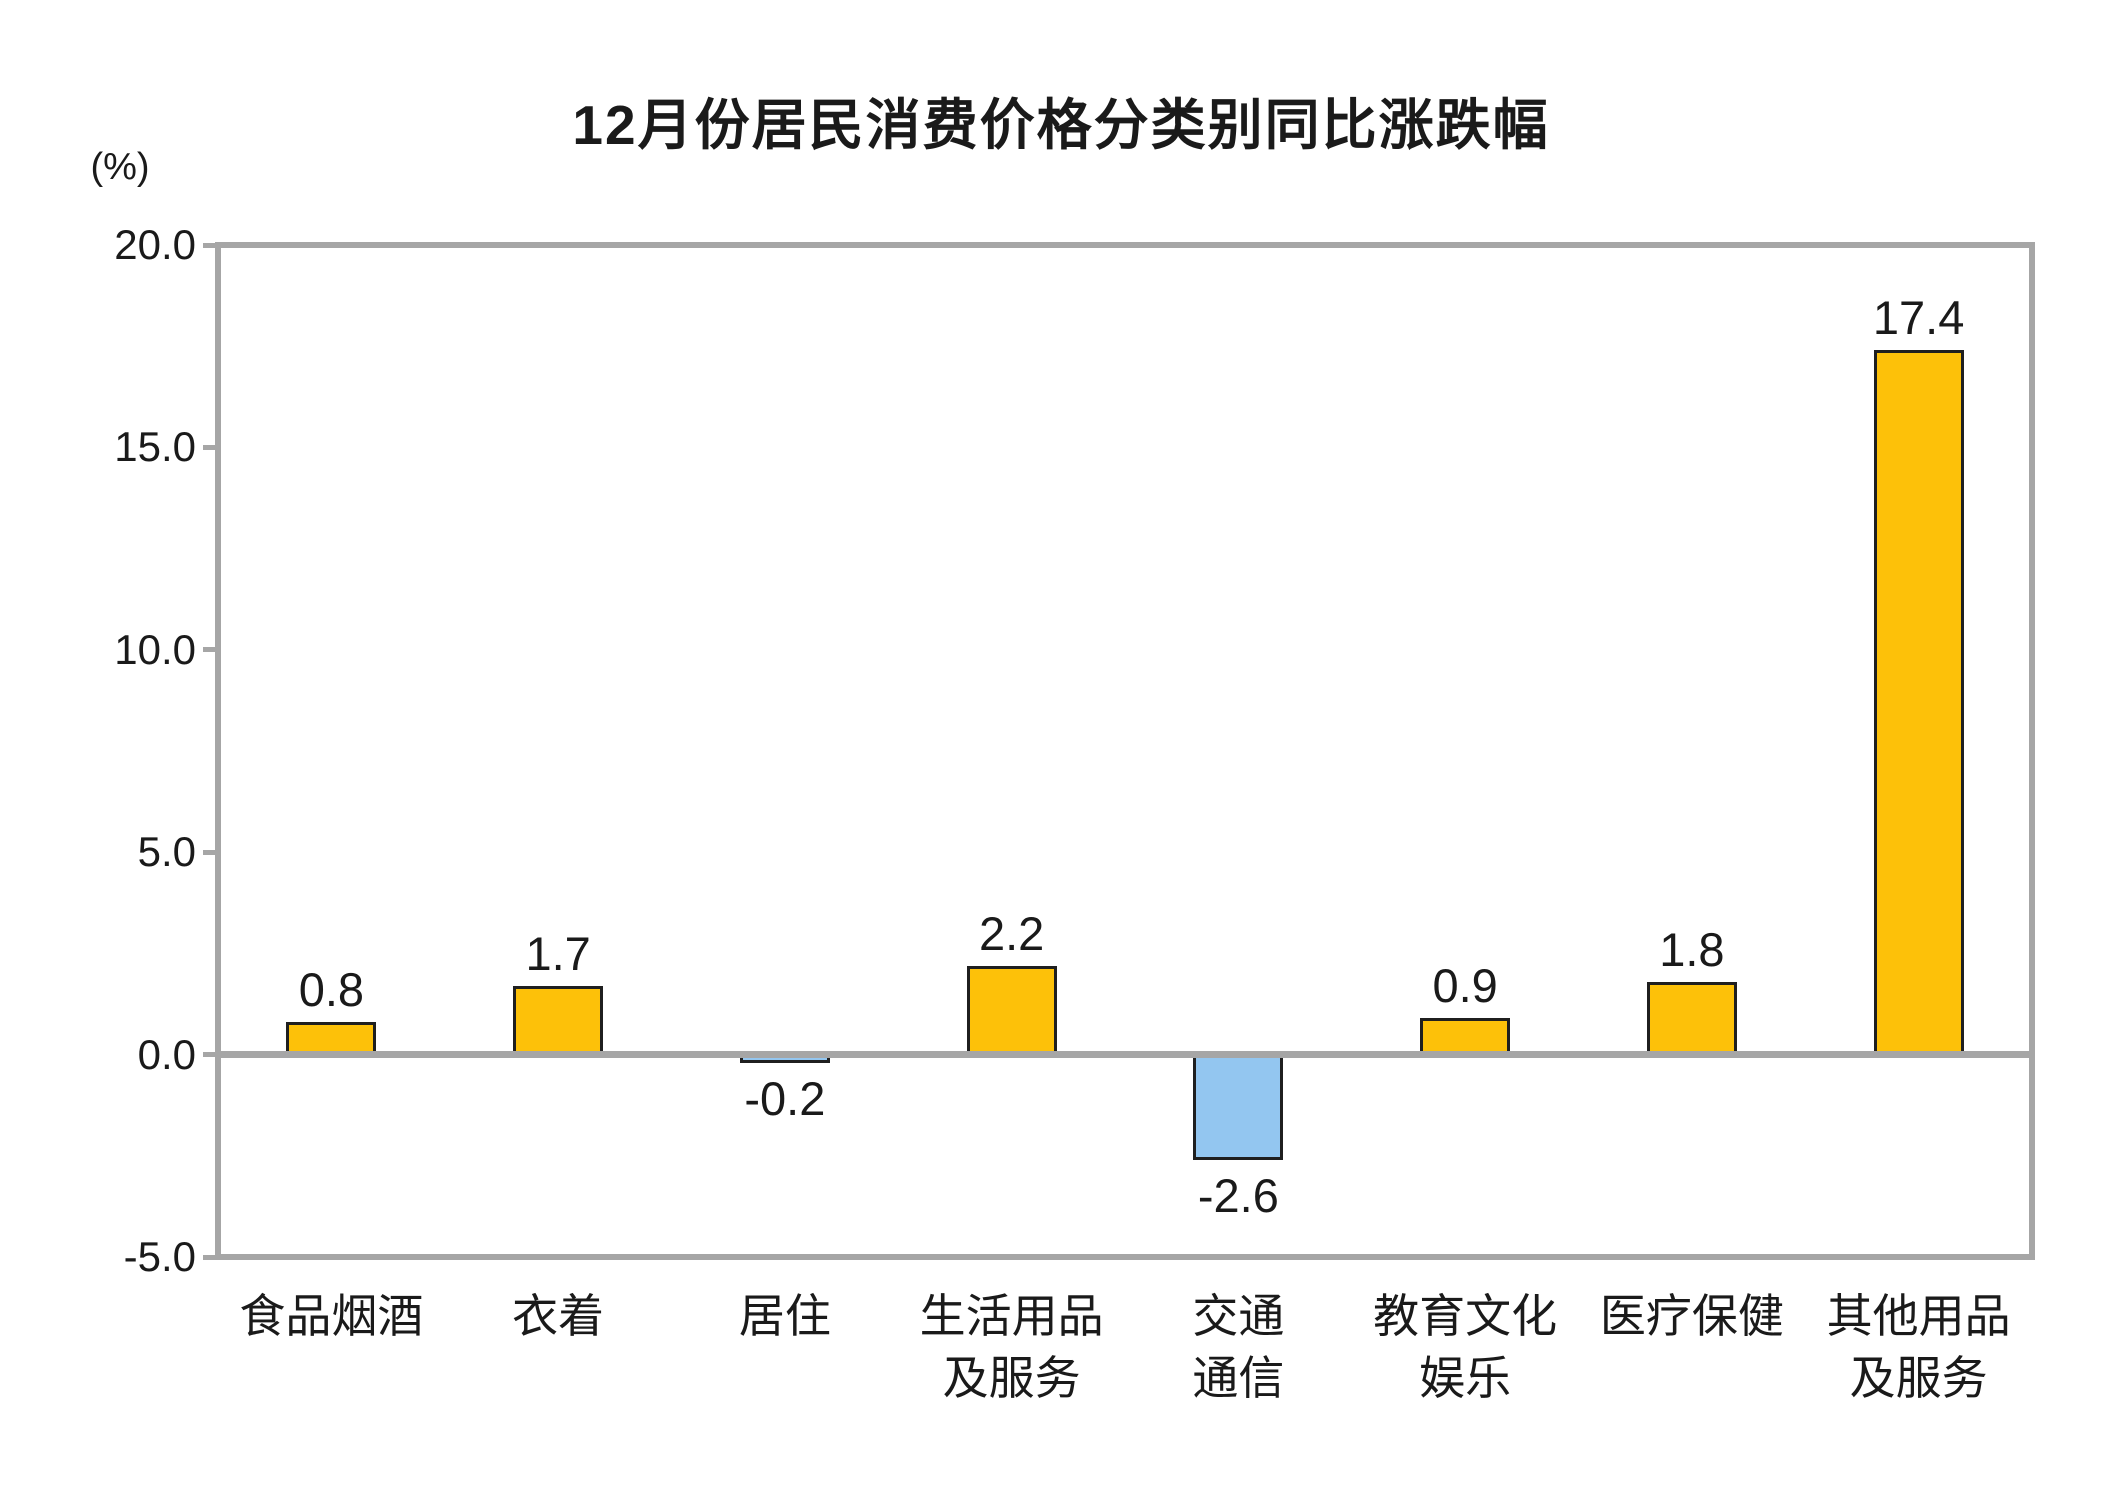  What do you see at coordinates (155, 244) in the screenshot?
I see `y-tick-label: 20.0` at bounding box center [155, 244].